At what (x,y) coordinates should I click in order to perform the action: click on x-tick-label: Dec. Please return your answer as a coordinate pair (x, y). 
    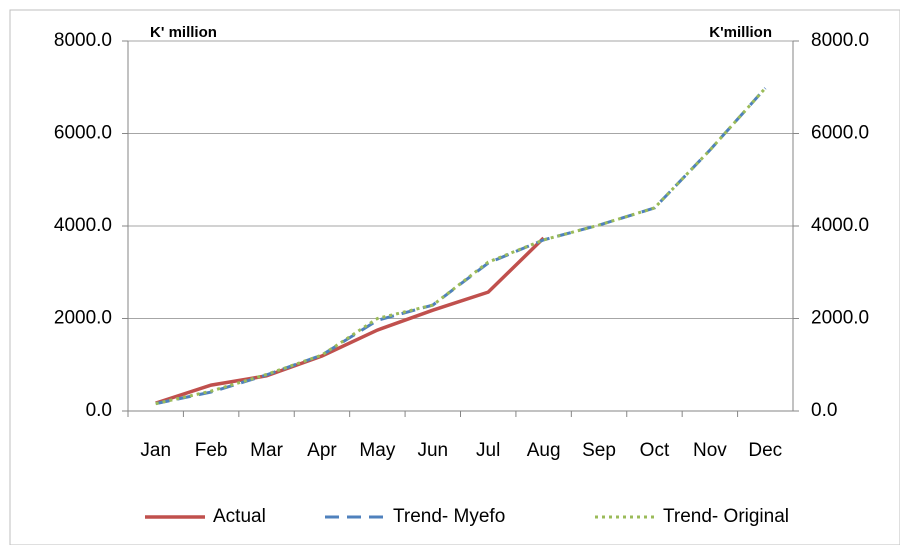
    Looking at the image, I should click on (765, 450).